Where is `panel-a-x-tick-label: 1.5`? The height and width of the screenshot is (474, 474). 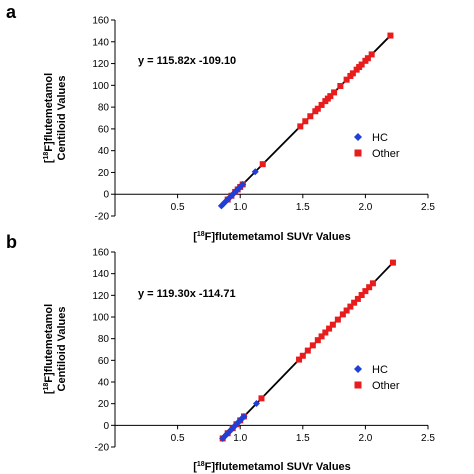 panel-a-x-tick-label: 1.5 is located at coordinates (303, 207).